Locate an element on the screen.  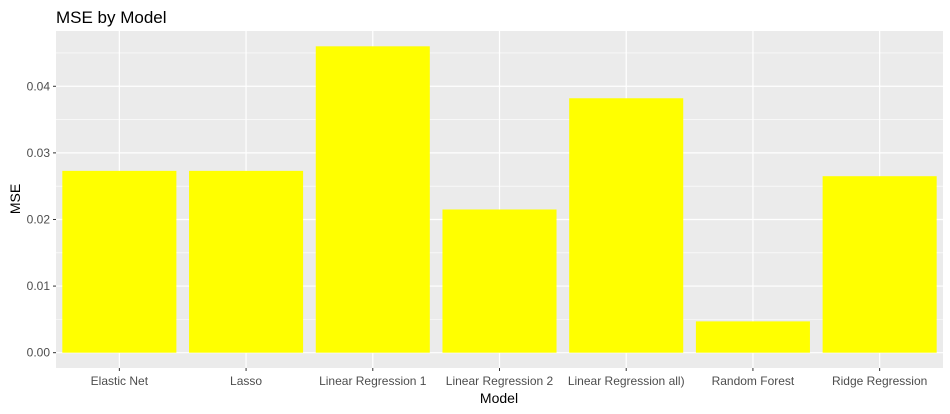
x-tick-label: Linear Regression 2 is located at coordinates (500, 381).